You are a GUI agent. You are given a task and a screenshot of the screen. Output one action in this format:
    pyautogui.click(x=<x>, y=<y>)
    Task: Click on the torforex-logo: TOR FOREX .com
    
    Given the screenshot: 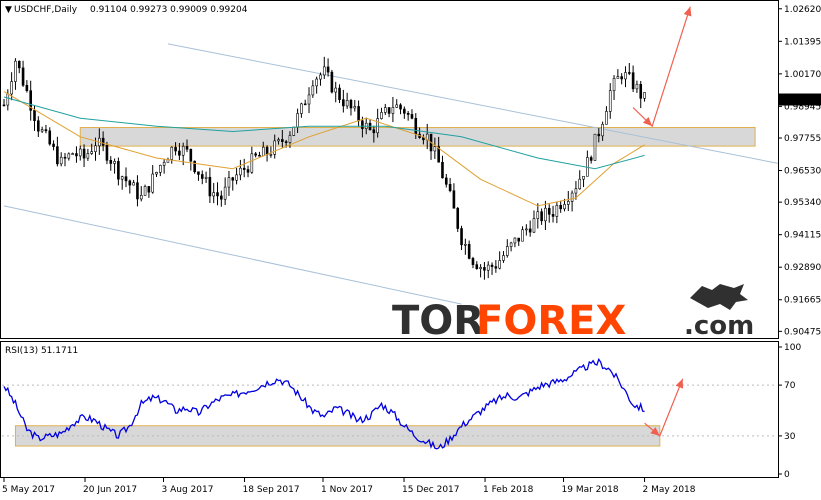 What is the action you would take?
    pyautogui.click(x=573, y=314)
    